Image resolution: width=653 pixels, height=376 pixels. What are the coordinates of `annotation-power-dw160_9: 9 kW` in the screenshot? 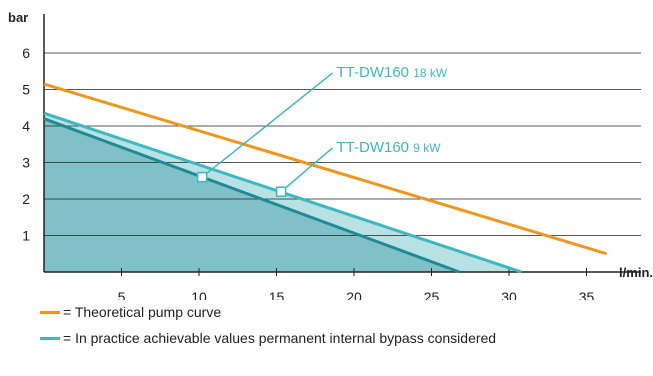 It's located at (427, 148).